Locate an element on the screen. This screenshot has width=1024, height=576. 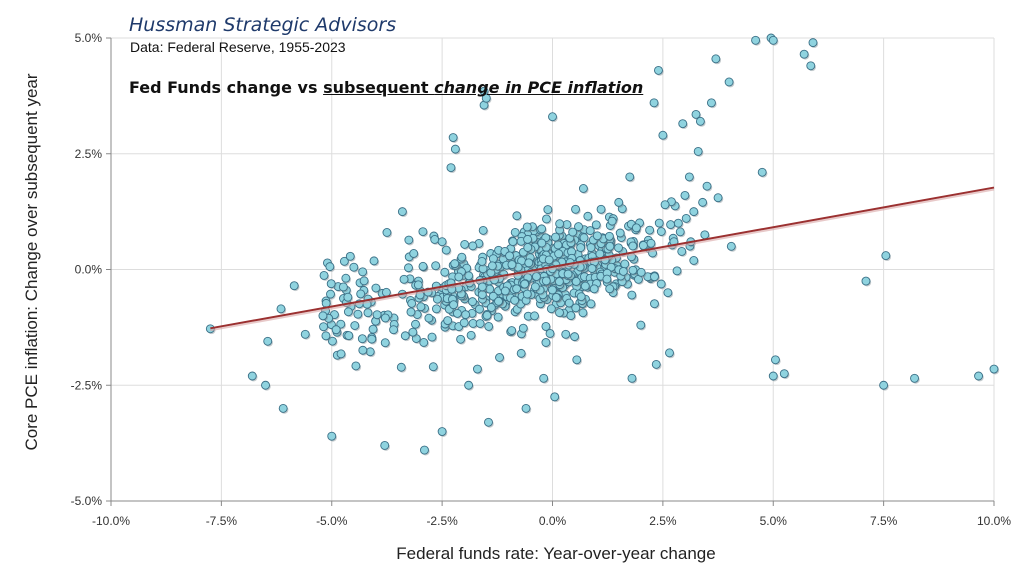
data-source-note: Data: Federal Reserve, 1955-2023 is located at coordinates (238, 47).